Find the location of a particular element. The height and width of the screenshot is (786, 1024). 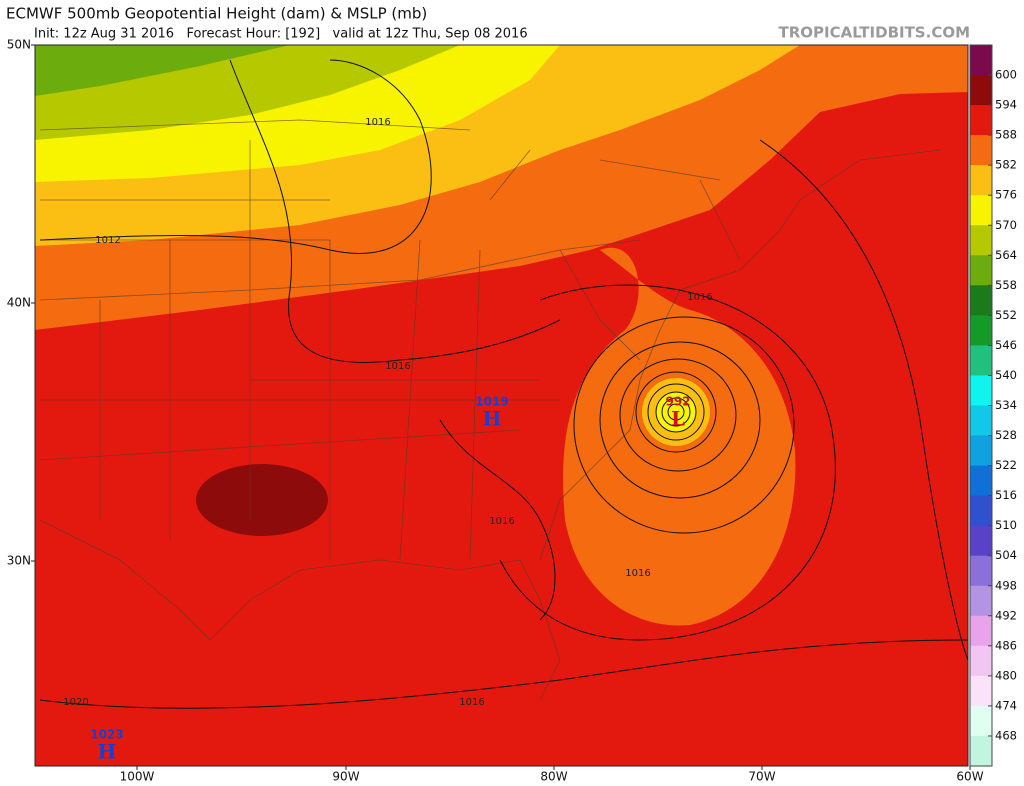

colorbar-label: 534 is located at coordinates (1006, 405).